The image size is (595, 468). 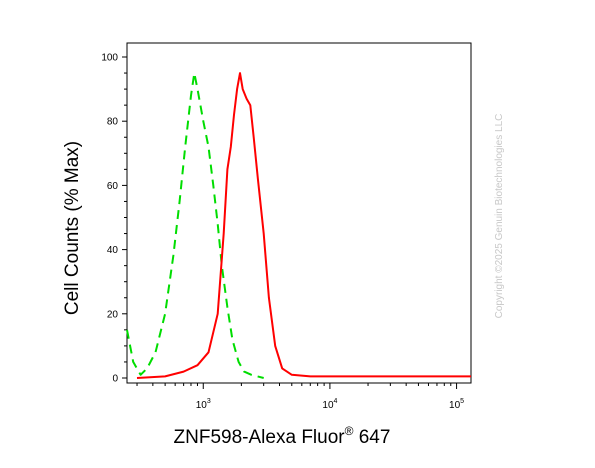 What do you see at coordinates (115, 379) in the screenshot?
I see `y-tick-label: 0` at bounding box center [115, 379].